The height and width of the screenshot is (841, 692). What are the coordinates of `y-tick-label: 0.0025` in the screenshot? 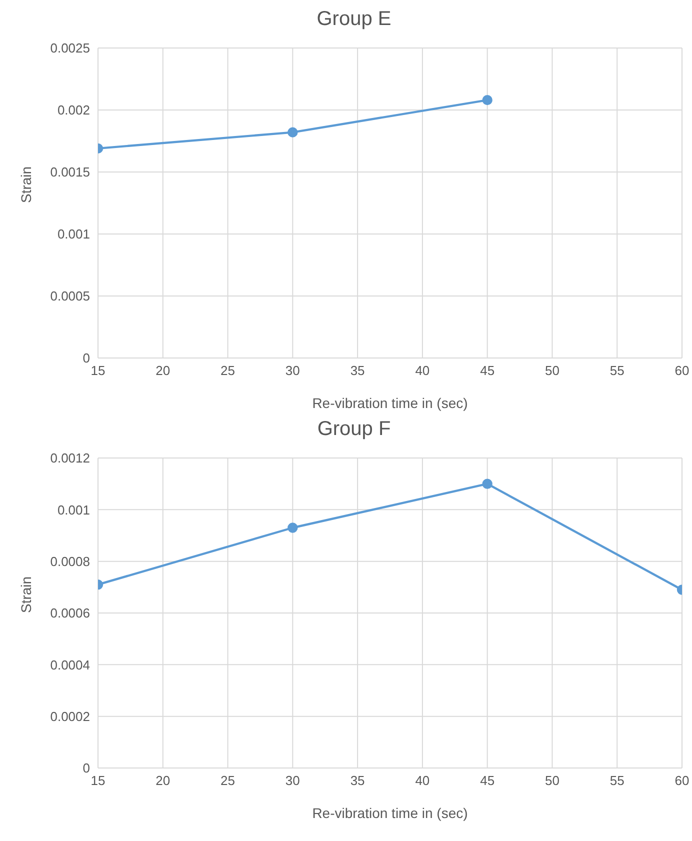 It's located at (70, 48).